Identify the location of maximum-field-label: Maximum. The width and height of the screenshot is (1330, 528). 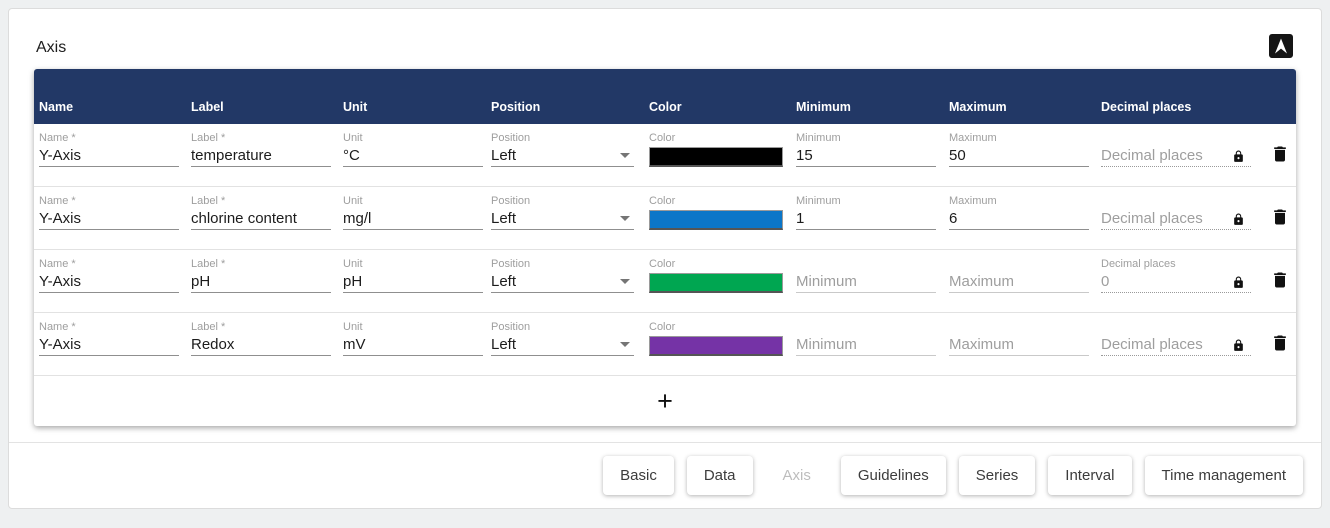
(973, 138).